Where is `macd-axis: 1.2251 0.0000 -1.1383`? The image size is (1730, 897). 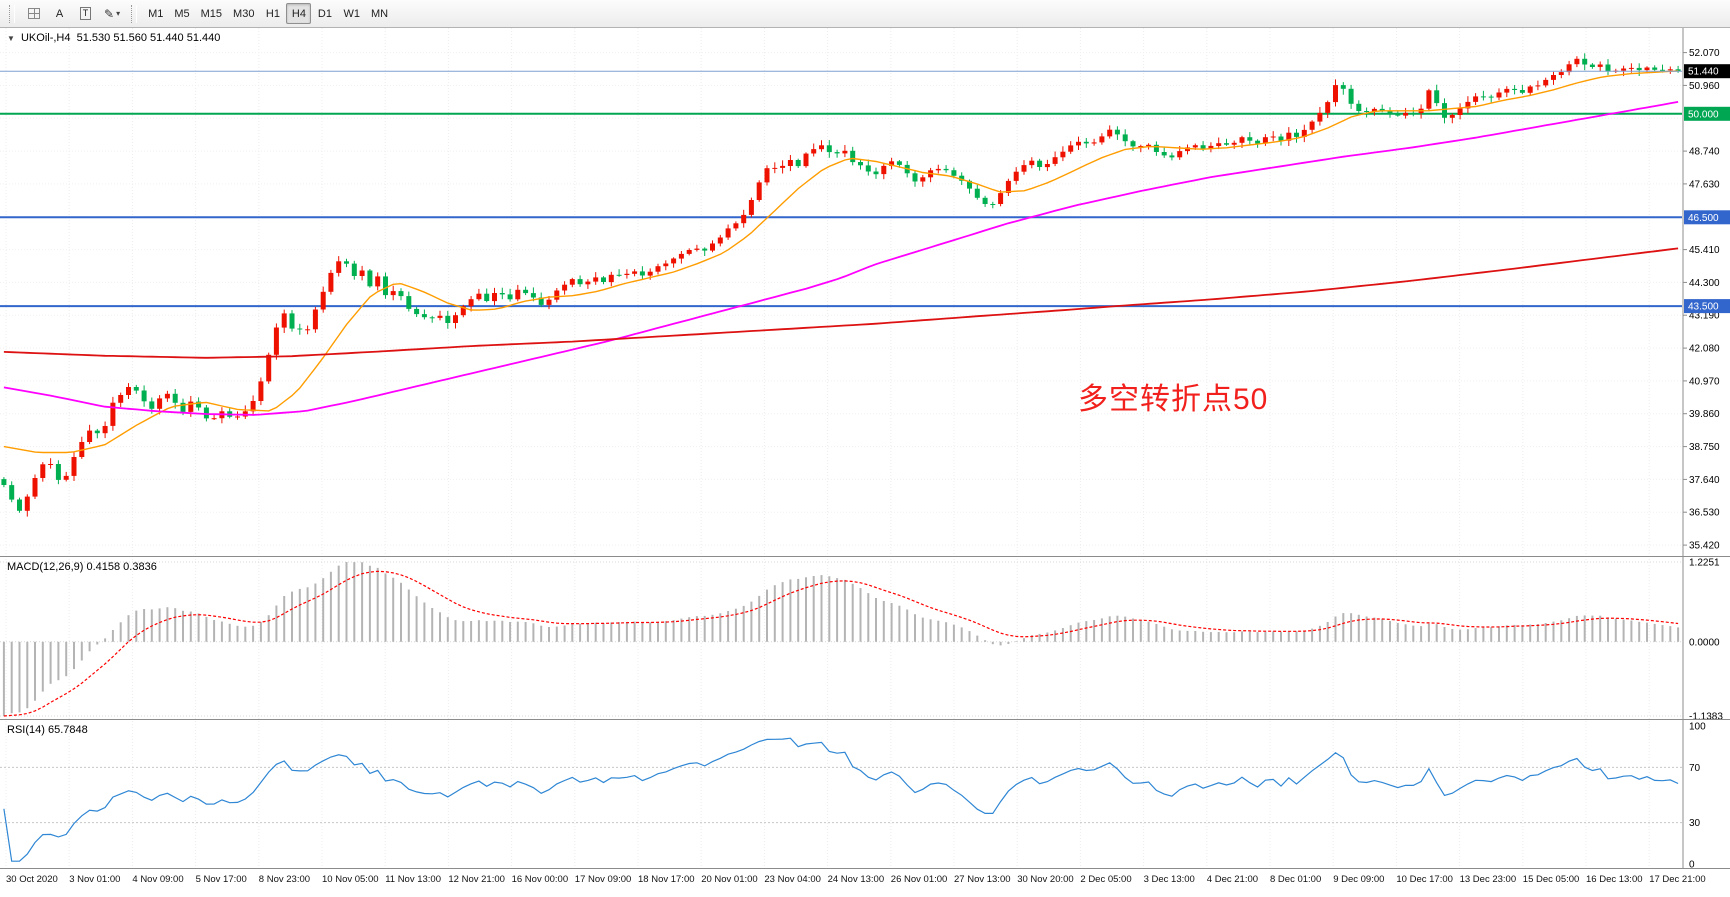
macd-axis: 1.2251 0.0000 -1.1383 is located at coordinates (1706, 640).